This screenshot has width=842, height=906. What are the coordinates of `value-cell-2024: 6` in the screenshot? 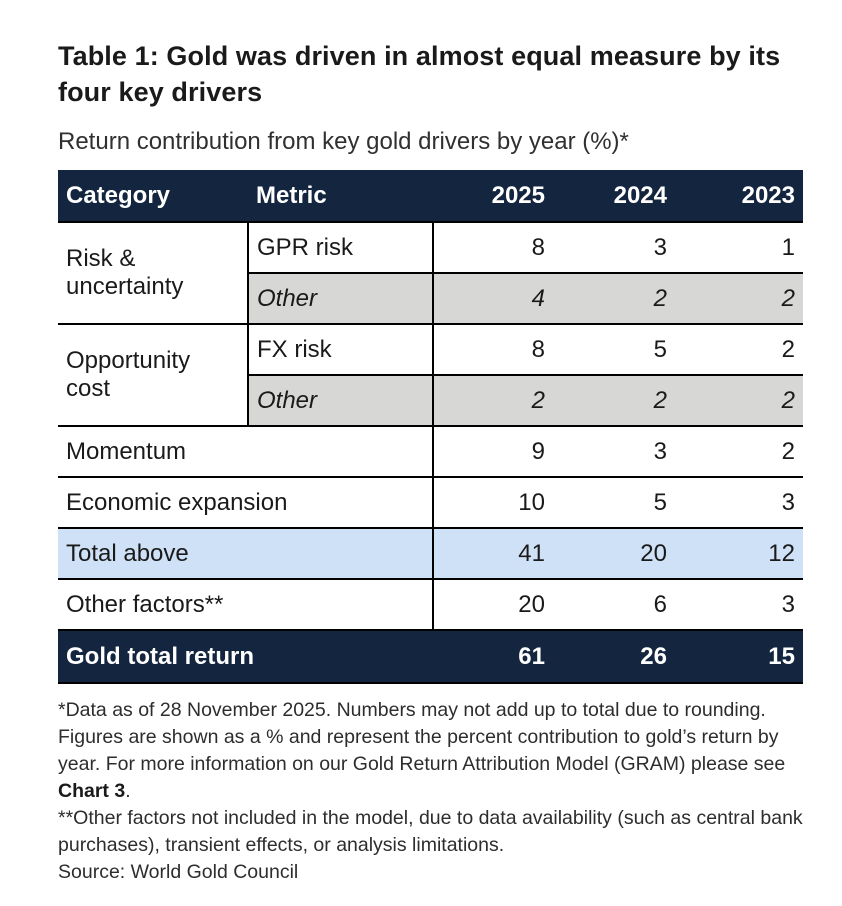 It's located at (614, 605).